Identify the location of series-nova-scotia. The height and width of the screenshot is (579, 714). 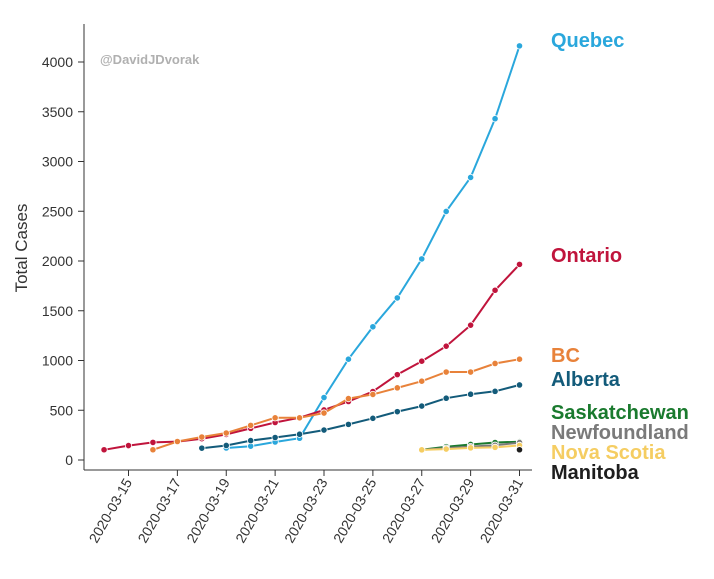
(471, 447).